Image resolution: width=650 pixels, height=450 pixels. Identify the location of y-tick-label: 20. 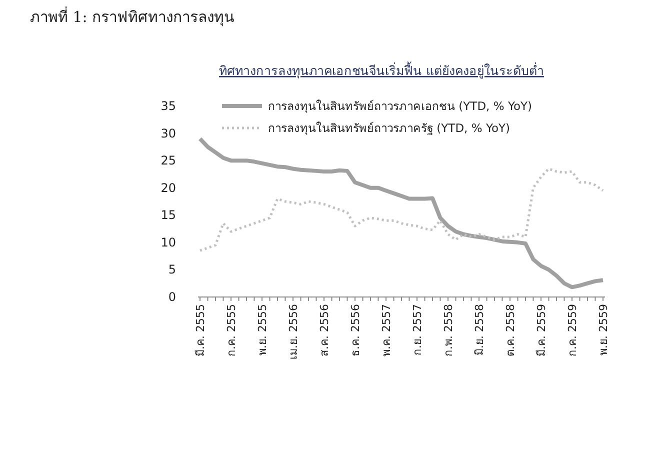
(168, 187).